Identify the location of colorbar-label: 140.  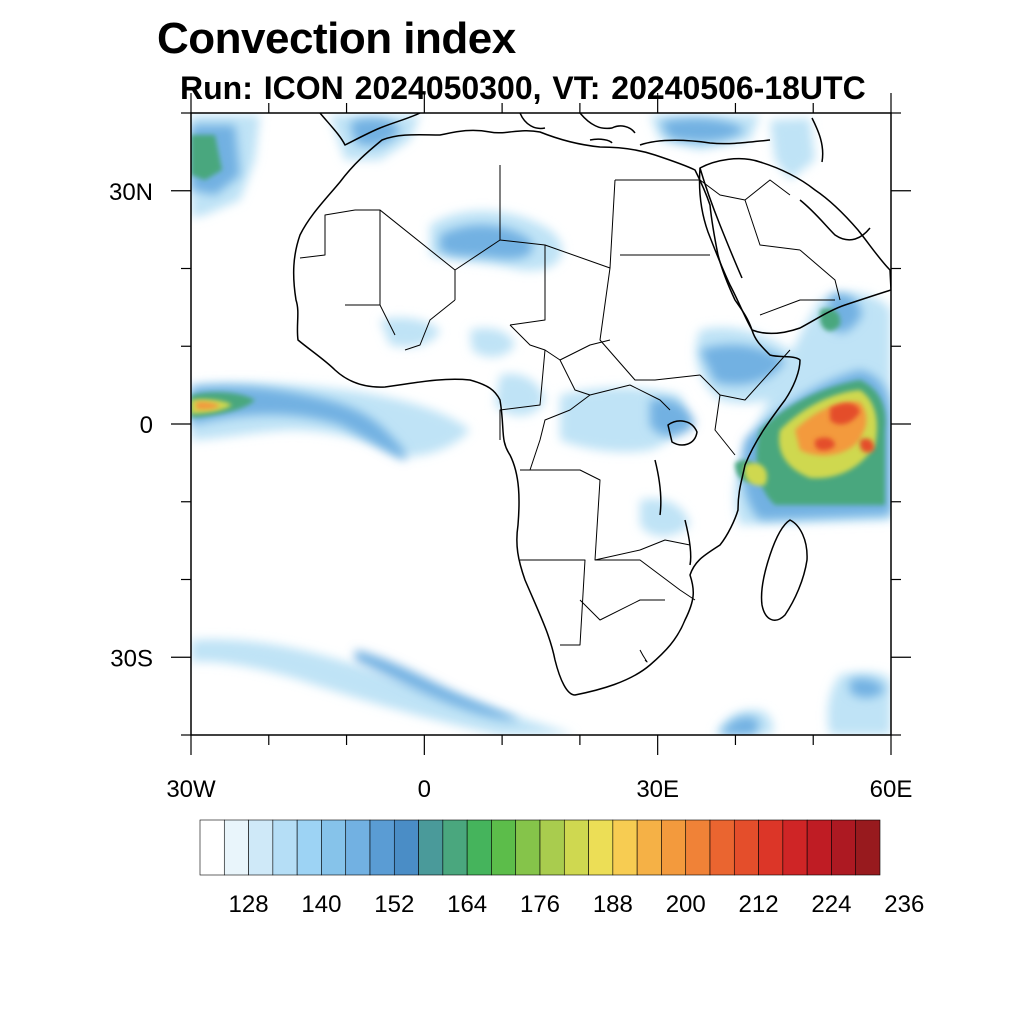
(321, 904).